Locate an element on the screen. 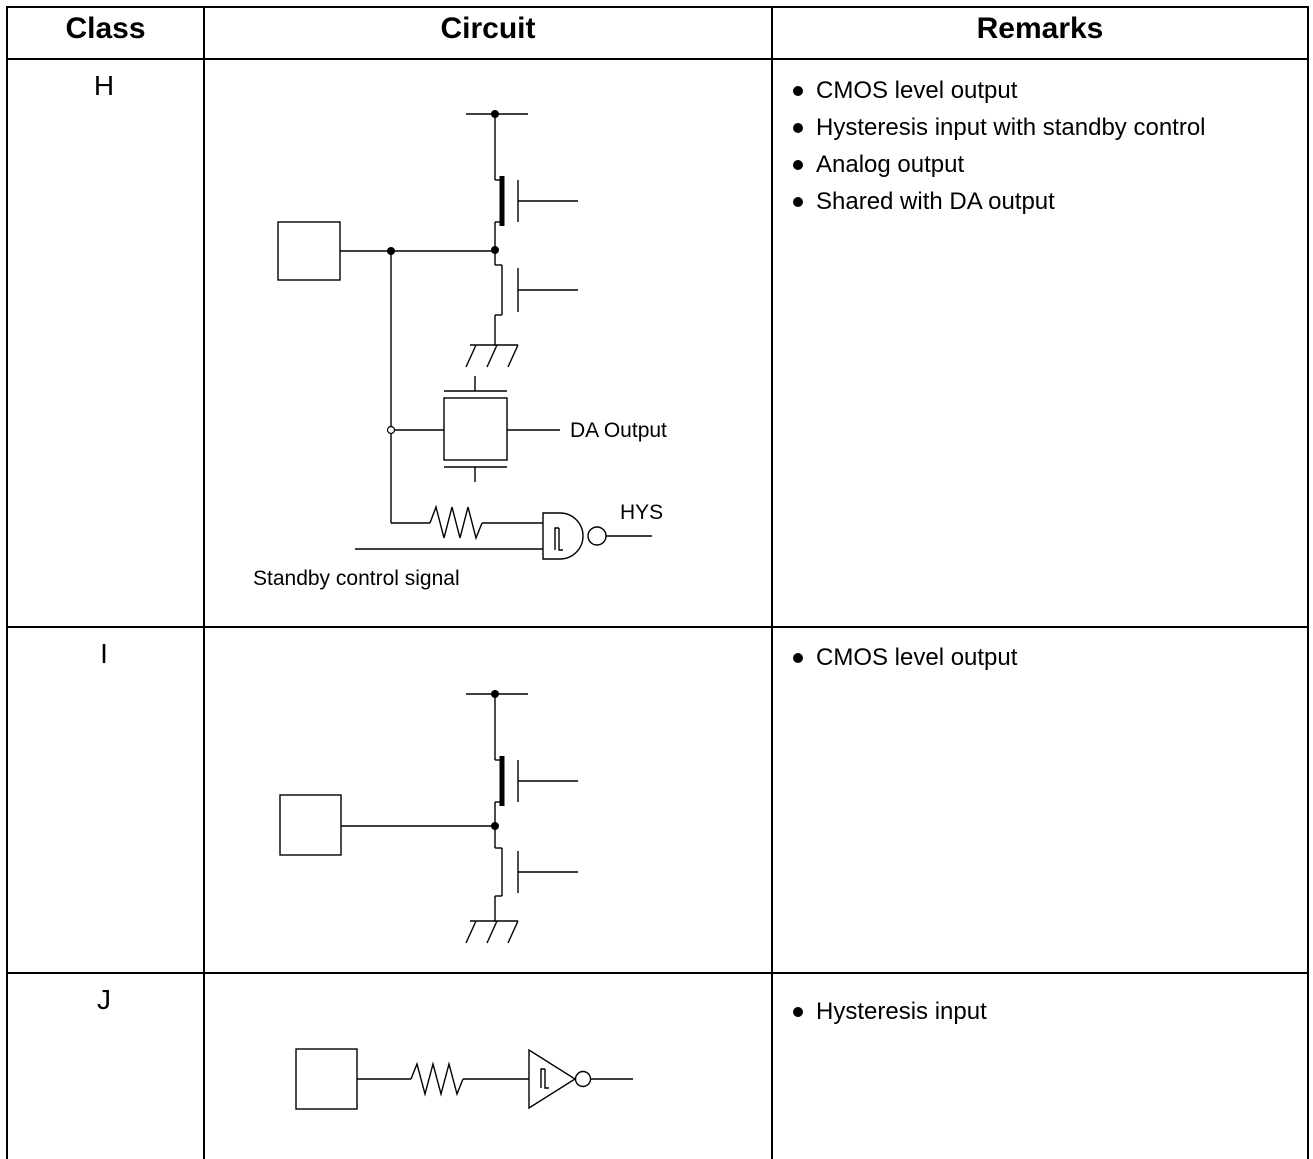  list-item: Analog output is located at coordinates (1048, 164).